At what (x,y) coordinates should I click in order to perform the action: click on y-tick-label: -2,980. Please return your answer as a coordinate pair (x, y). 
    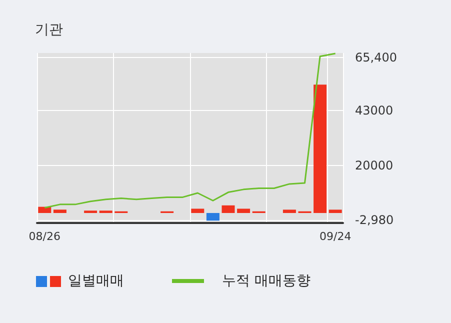
    Looking at the image, I should click on (374, 220).